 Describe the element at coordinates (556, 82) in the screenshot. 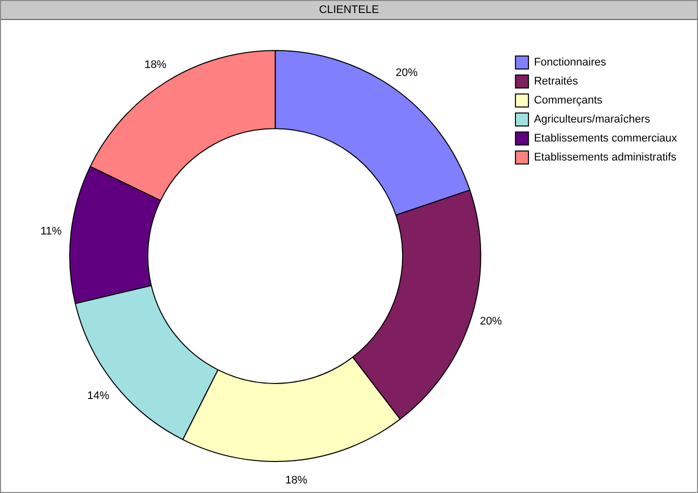

I see `legend-label: Retraités` at that location.